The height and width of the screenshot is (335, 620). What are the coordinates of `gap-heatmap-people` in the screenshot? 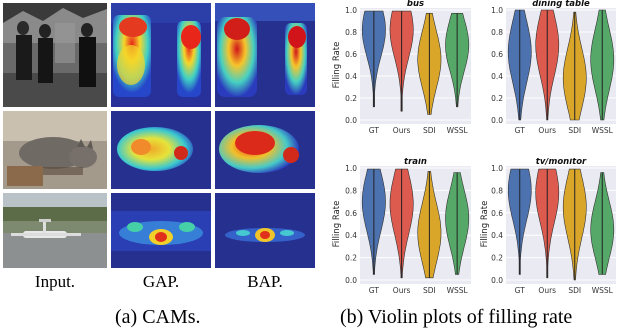 It's located at (161, 55).